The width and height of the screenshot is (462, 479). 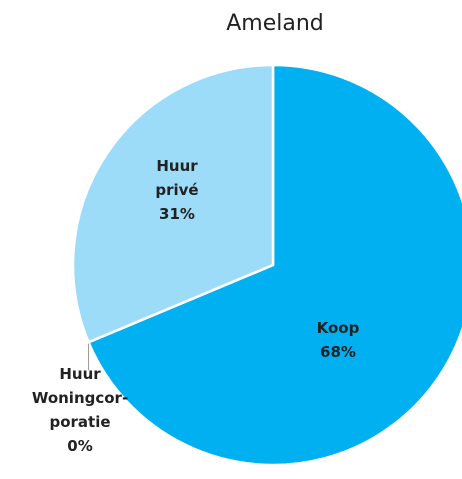 I want to click on slice-category: Huur privé, so click(x=177, y=178).